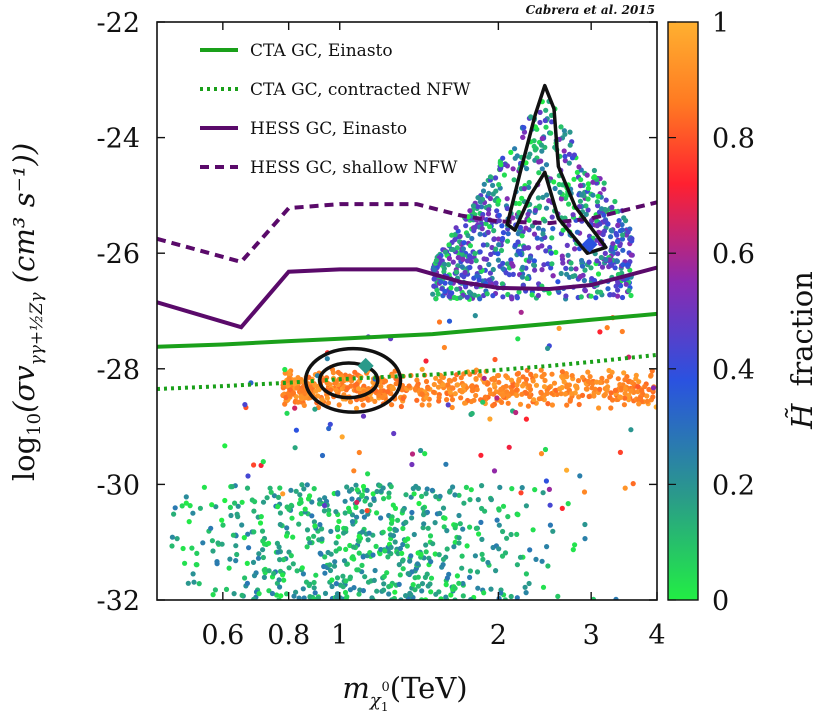 This screenshot has width=830, height=716. Describe the element at coordinates (683, 311) in the screenshot. I see `colorbar` at that location.